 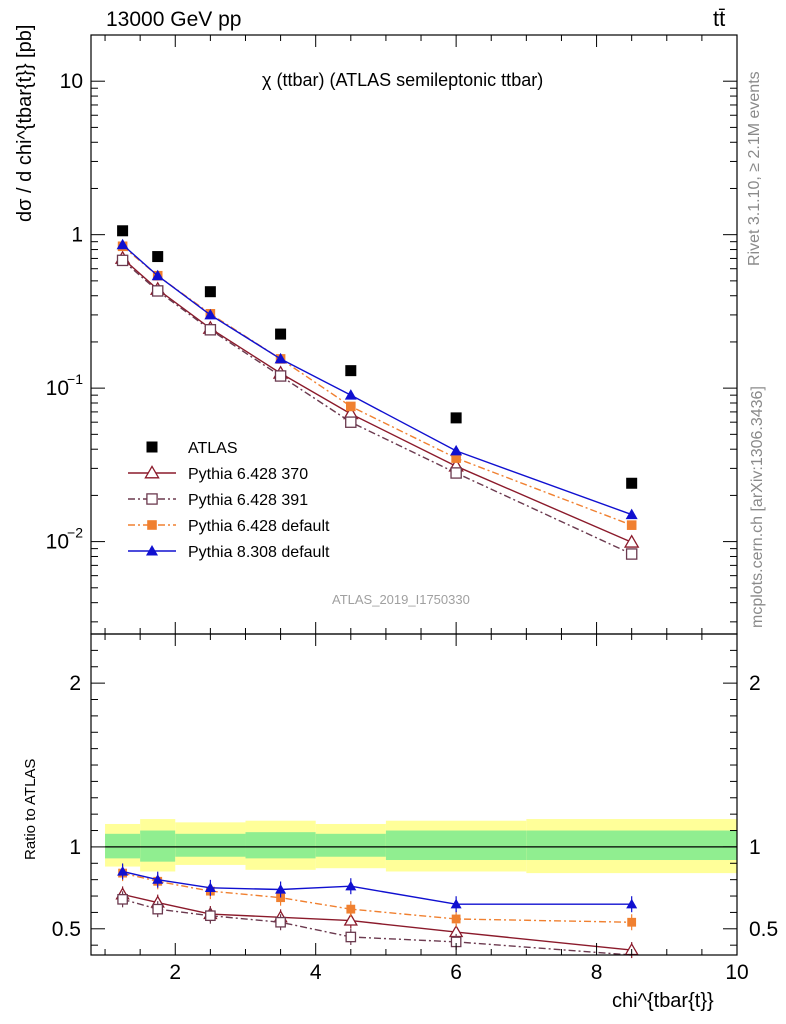 What do you see at coordinates (401, 599) in the screenshot?
I see `watermark: ATLAS_2019_I1750330` at bounding box center [401, 599].